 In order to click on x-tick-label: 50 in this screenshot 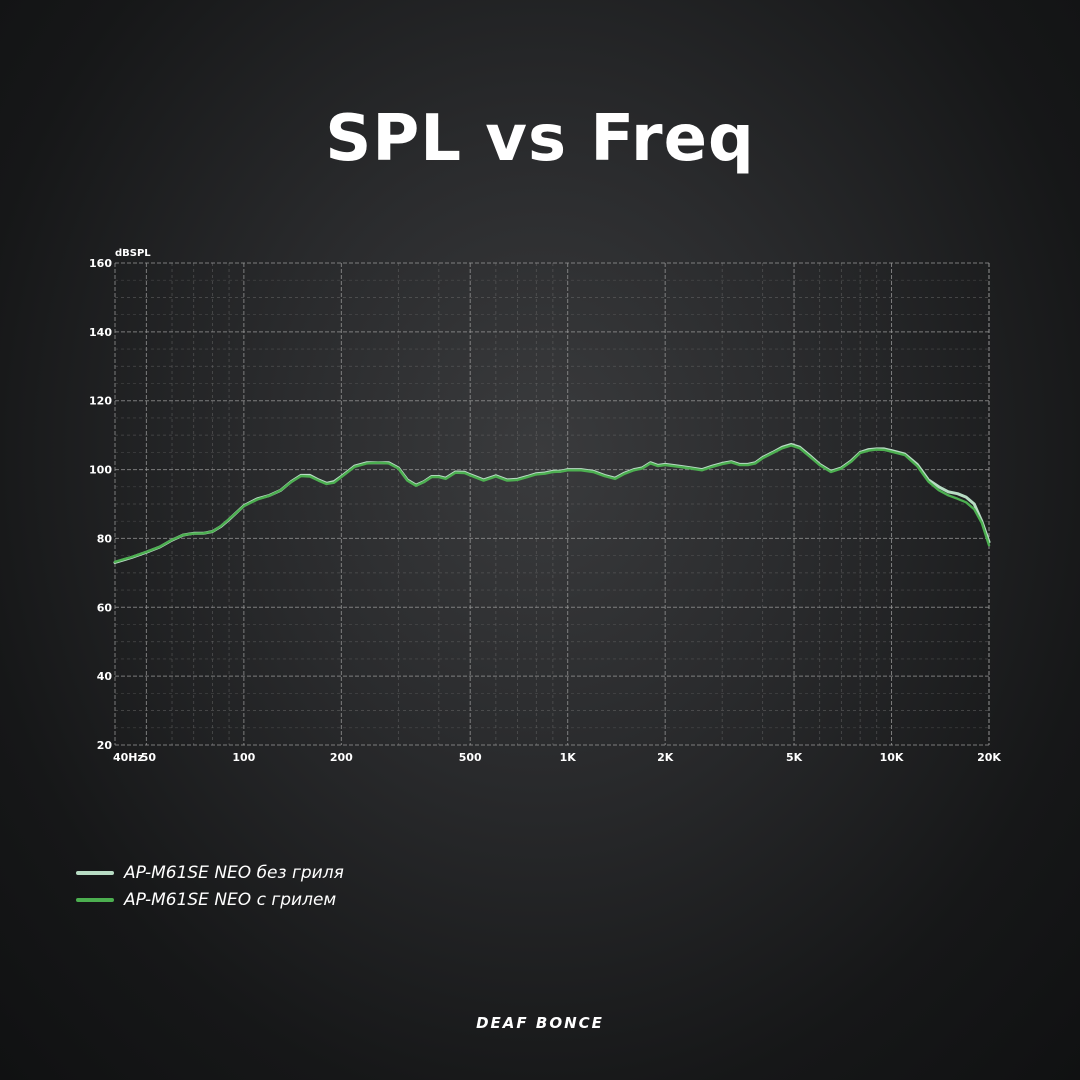, I will do `click(149, 757)`.